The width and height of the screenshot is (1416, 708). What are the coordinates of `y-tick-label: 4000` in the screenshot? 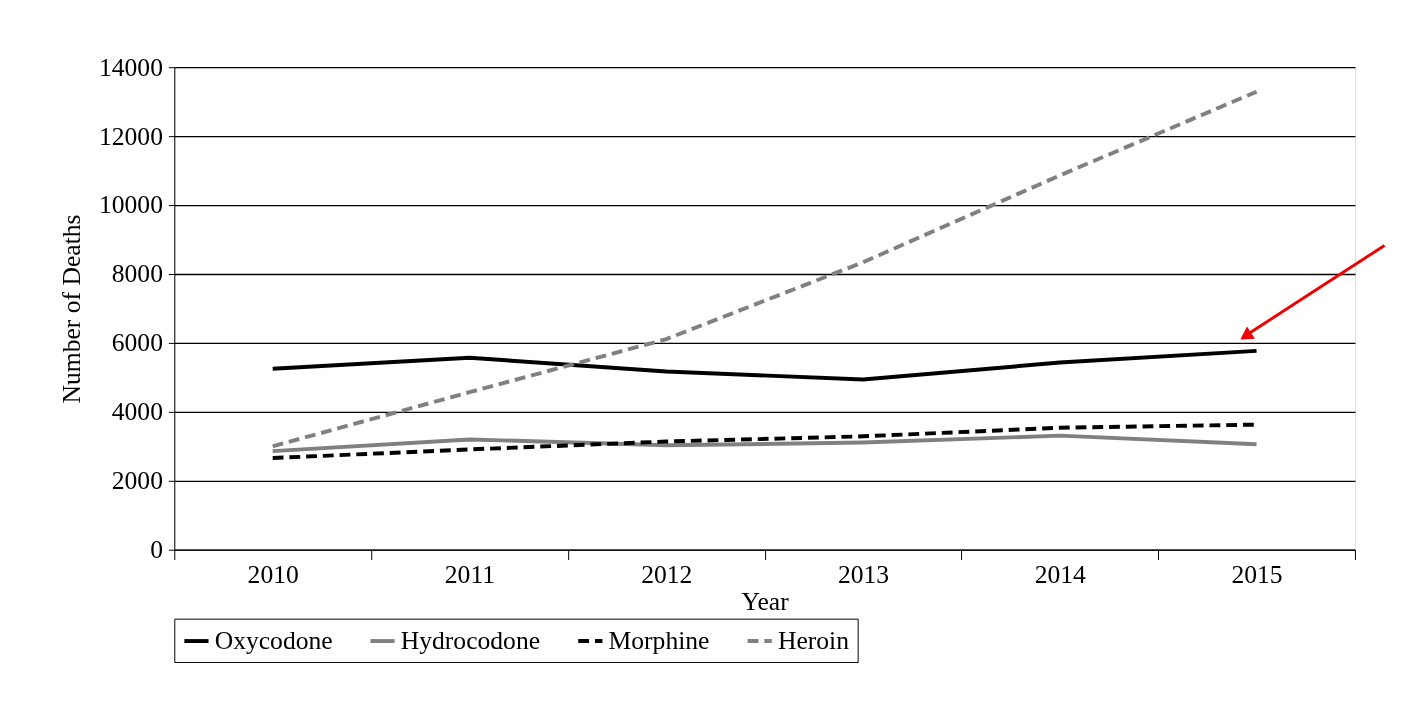 It's located at (137, 412).